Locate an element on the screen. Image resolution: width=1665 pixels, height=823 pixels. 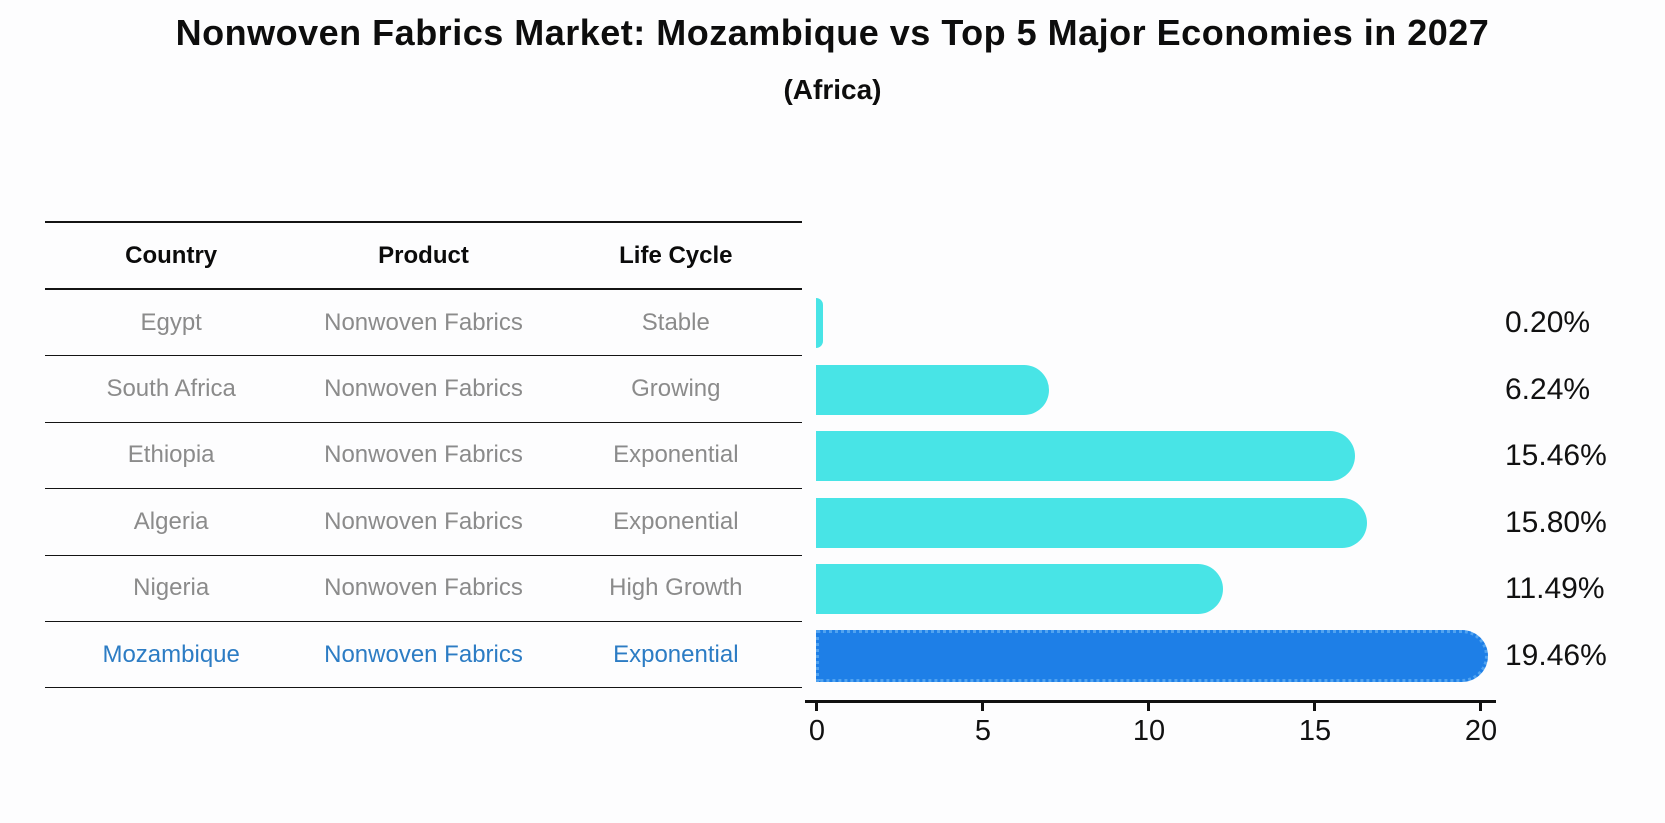
value-label: 19.46% is located at coordinates (1556, 655).